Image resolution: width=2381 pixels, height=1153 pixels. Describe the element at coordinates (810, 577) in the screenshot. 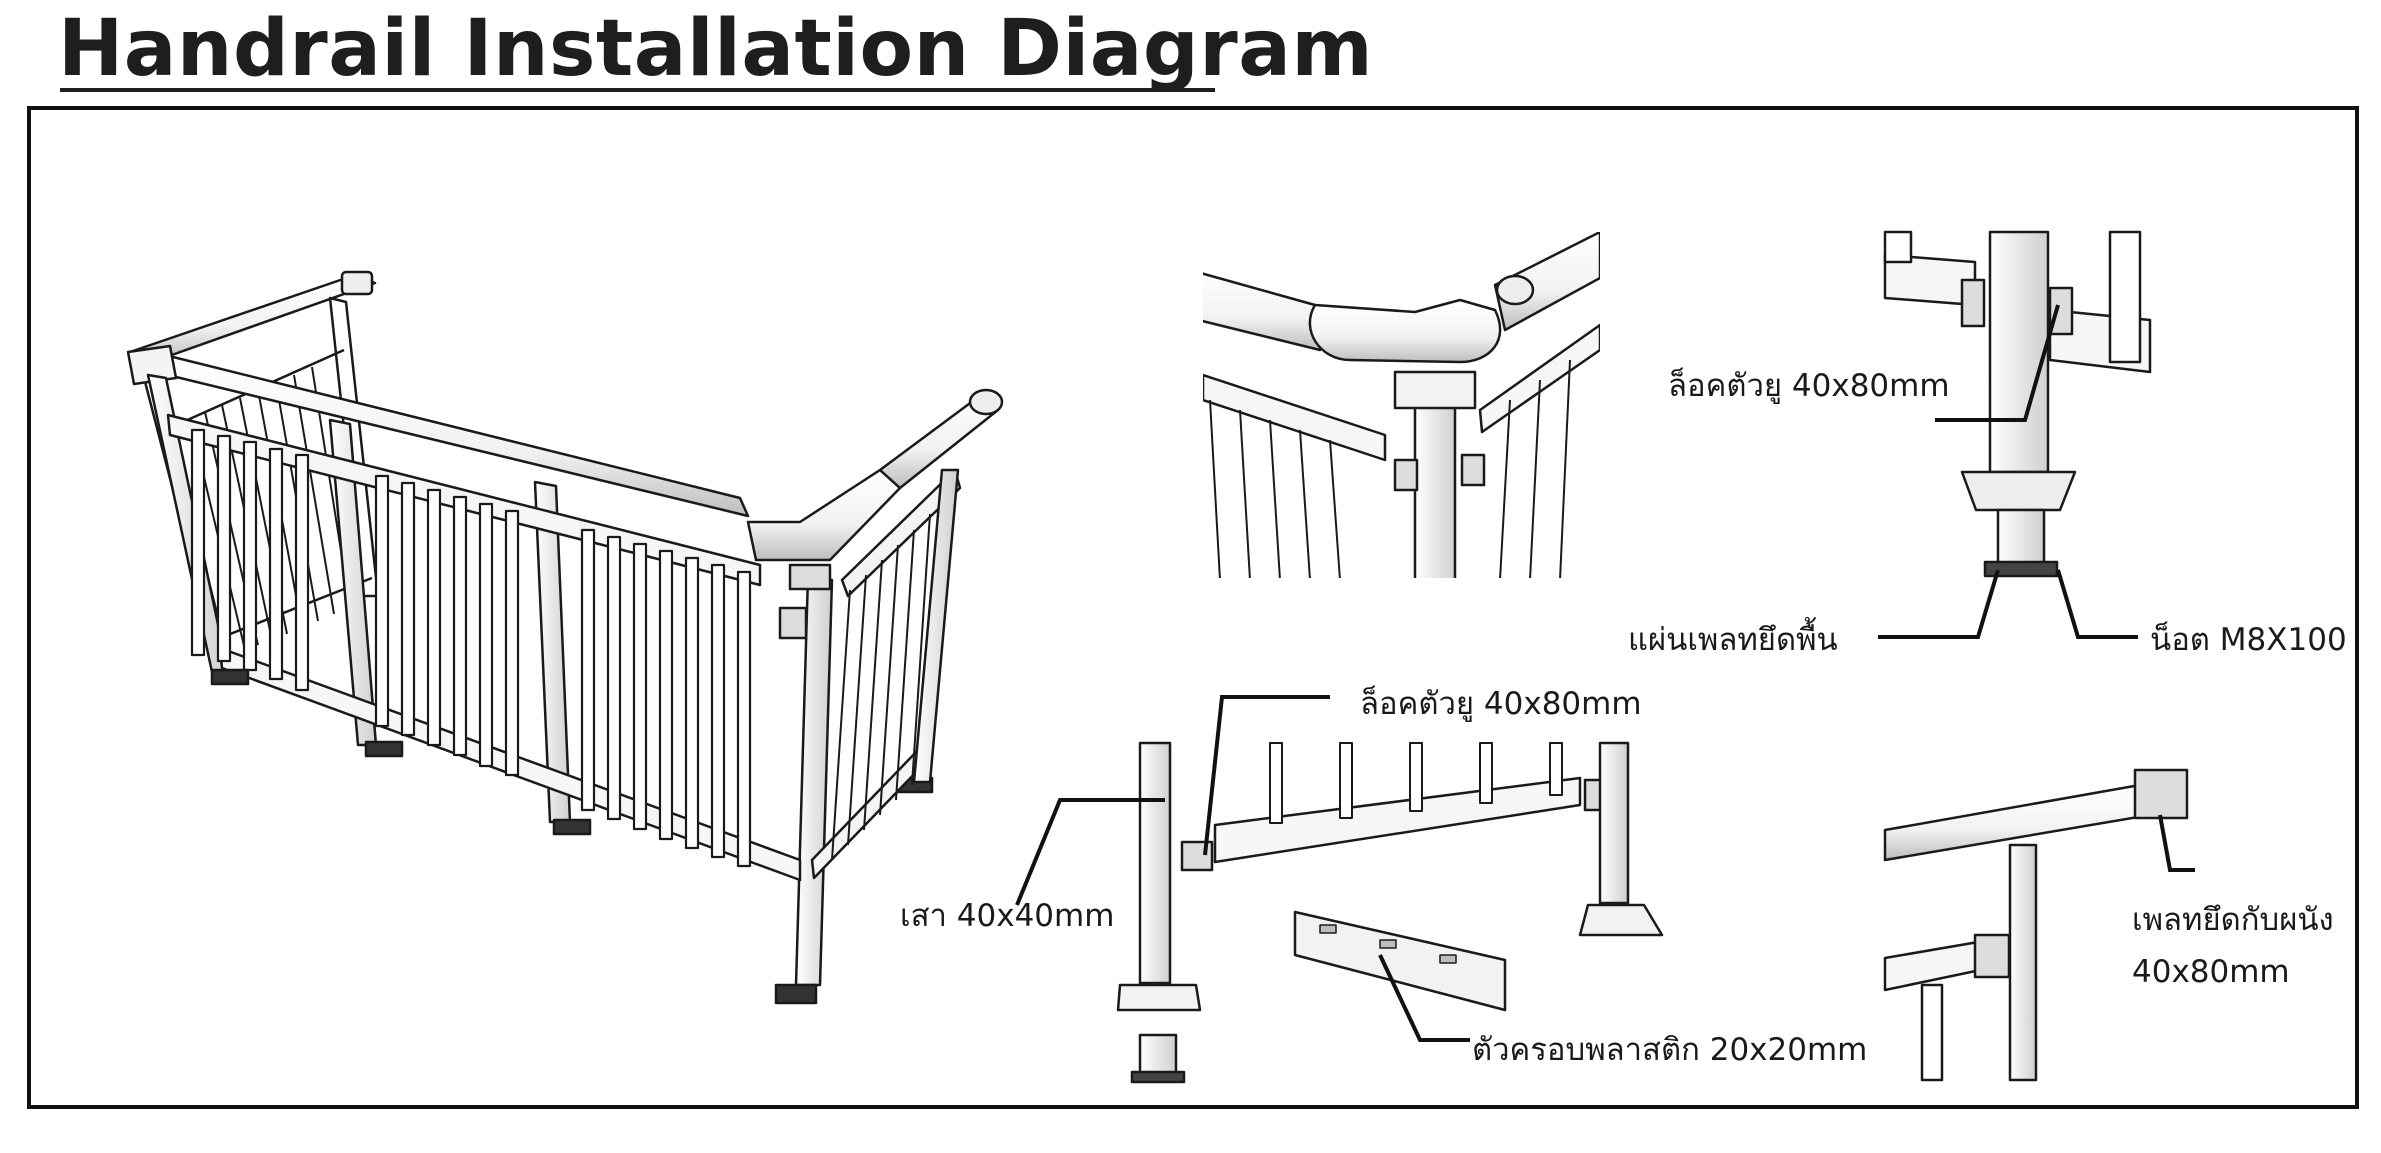

I see `corner-u-lock` at that location.